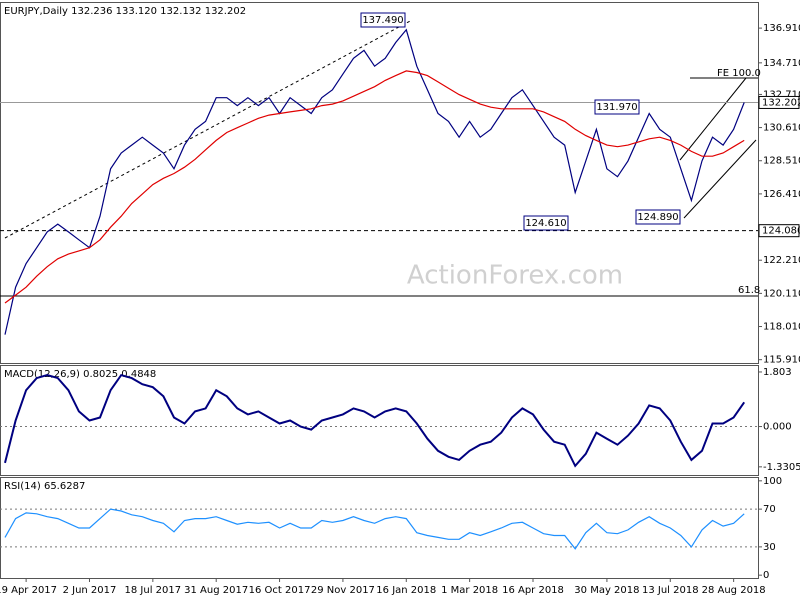  I want to click on y-tick-label: 120.110, so click(781, 293).